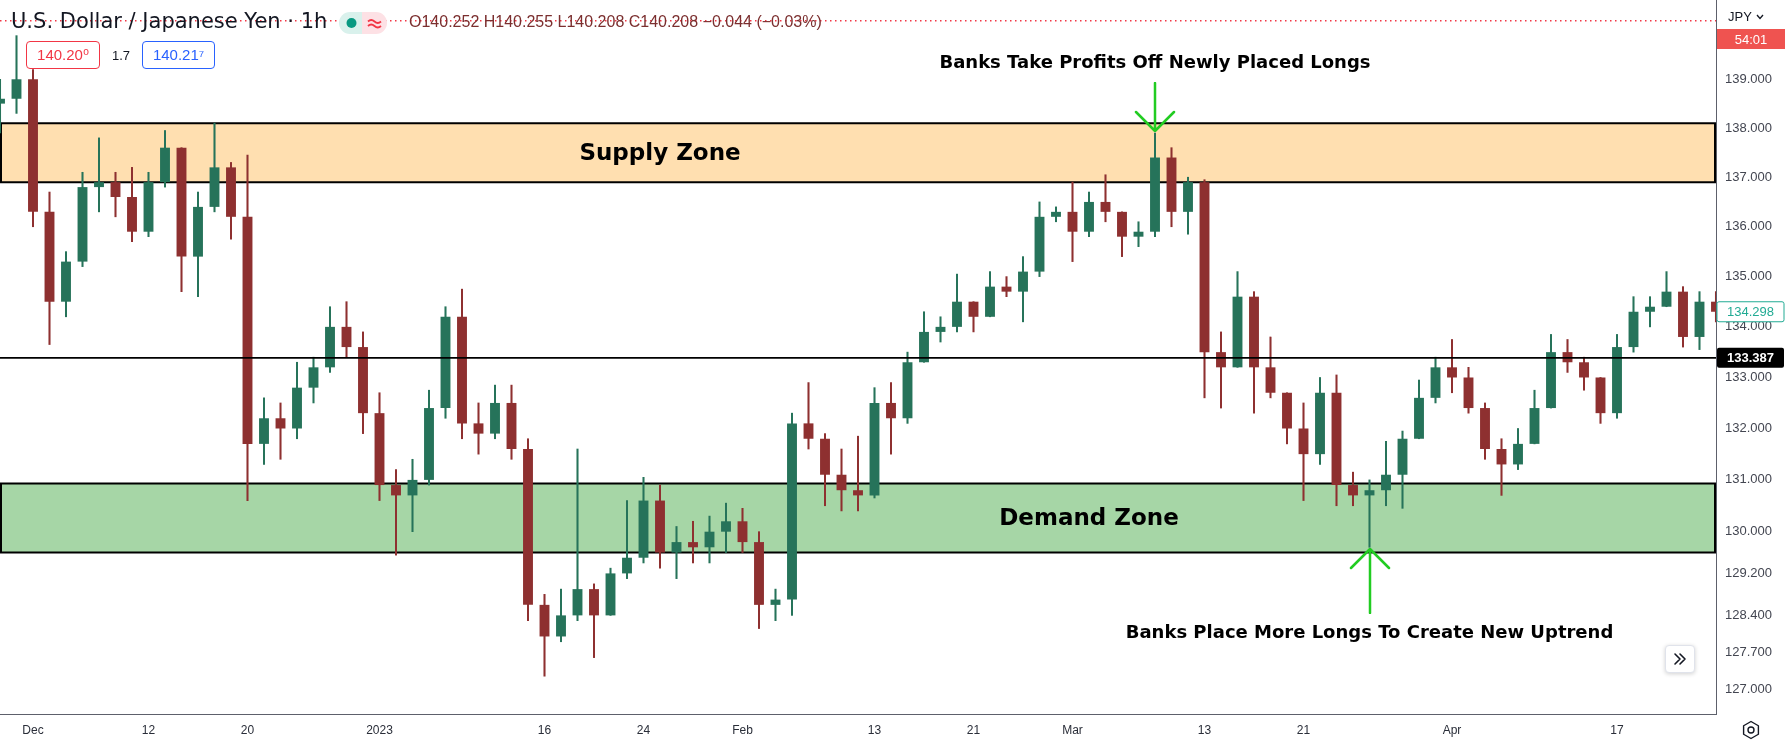  I want to click on x-tick-label: 2023, so click(380, 729).